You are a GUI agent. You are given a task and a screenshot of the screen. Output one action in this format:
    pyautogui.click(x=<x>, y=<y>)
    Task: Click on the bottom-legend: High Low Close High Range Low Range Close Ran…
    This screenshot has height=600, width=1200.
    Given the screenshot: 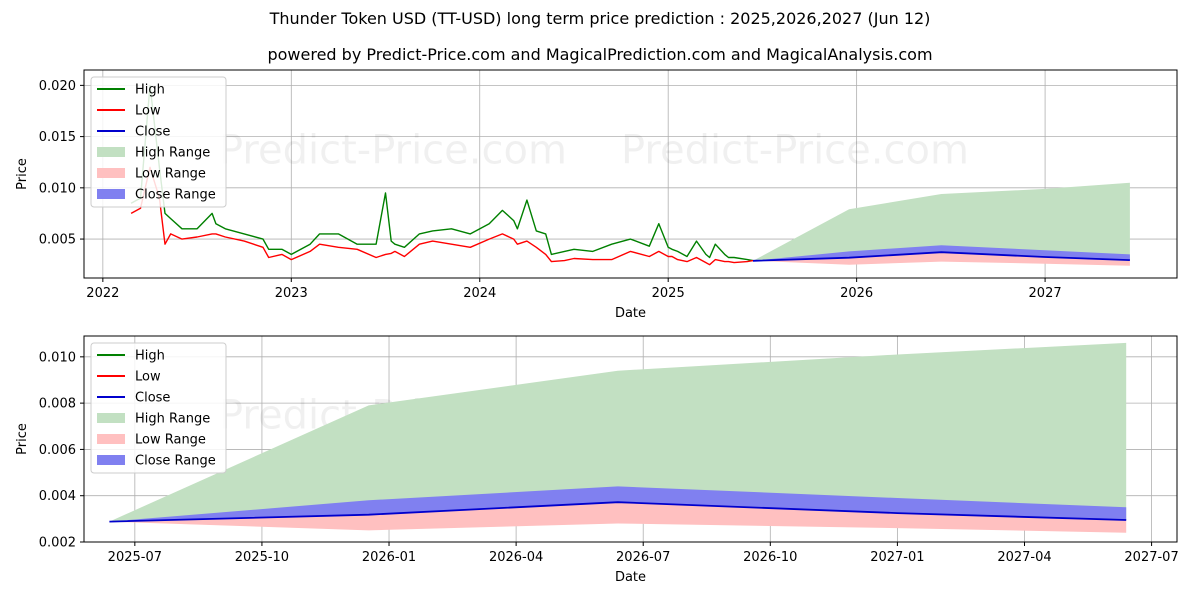 What is the action you would take?
    pyautogui.click(x=158, y=408)
    